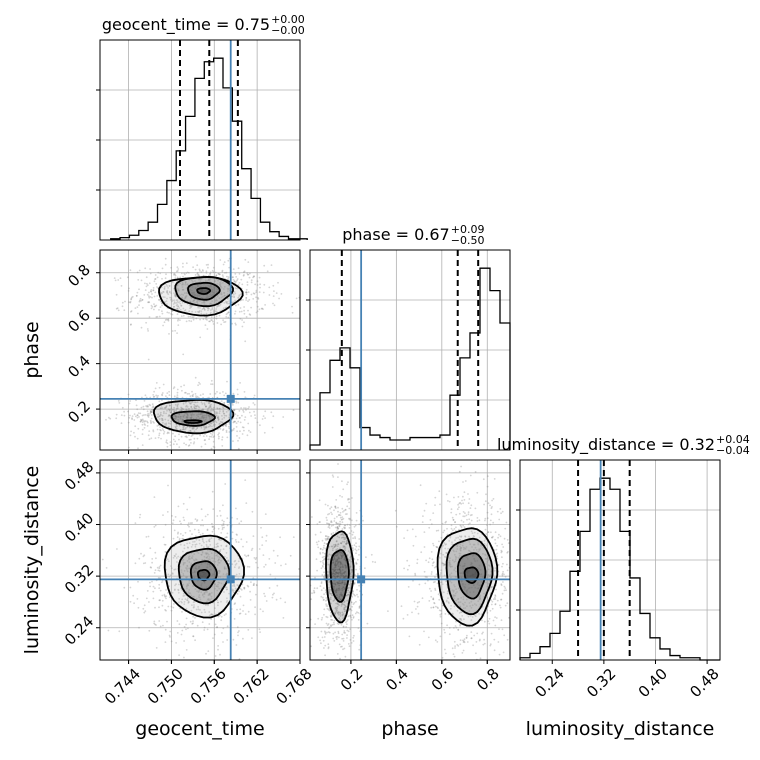  I want to click on x-tick-label: 0.8, so click(488, 680).